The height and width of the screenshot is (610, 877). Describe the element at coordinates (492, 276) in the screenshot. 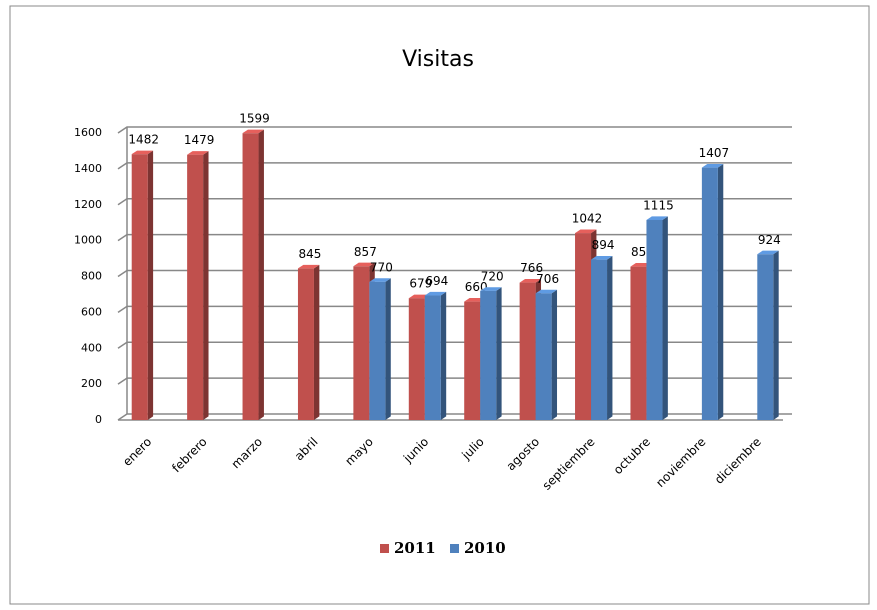

I see `data-label: 720` at that location.